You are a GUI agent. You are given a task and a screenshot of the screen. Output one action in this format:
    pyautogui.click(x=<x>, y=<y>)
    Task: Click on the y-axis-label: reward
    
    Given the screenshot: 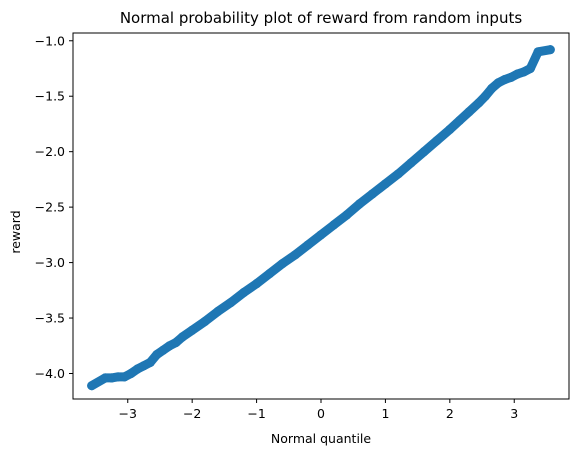 What is the action you would take?
    pyautogui.click(x=15, y=231)
    